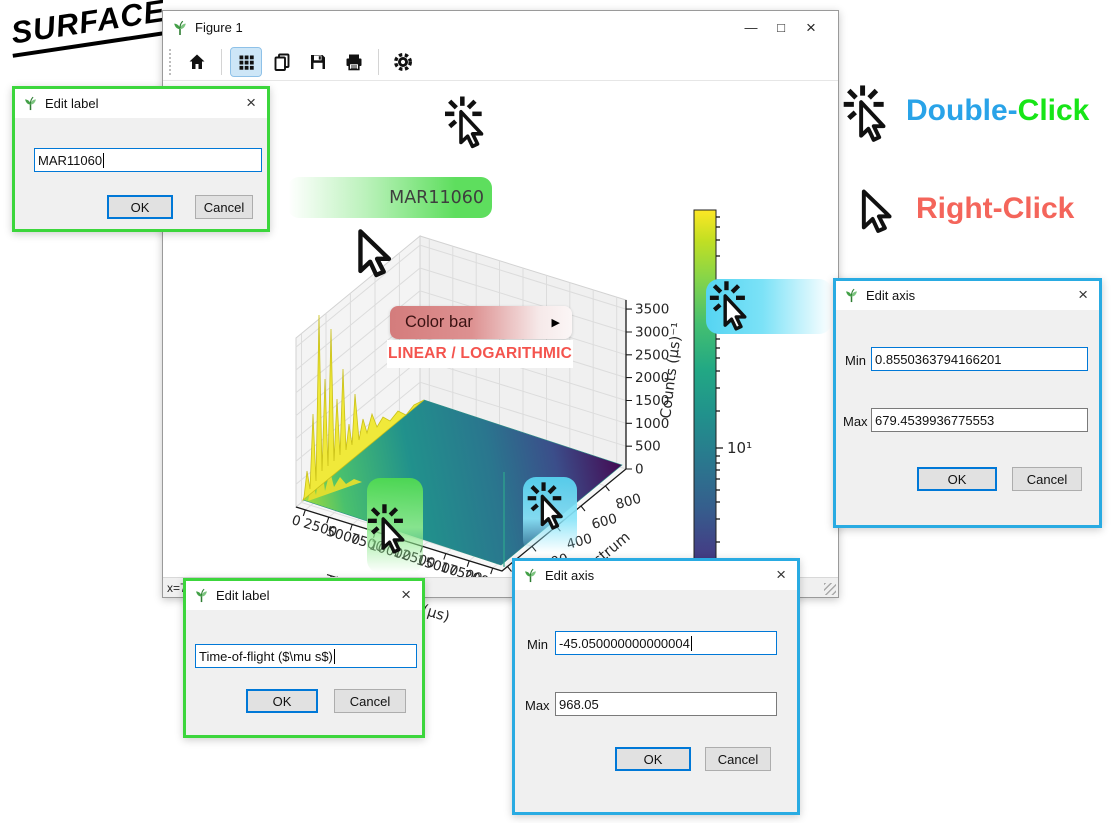 Image resolution: width=1112 pixels, height=823 pixels. I want to click on label-input: Time-of-flight ($\mu s$), so click(306, 656).